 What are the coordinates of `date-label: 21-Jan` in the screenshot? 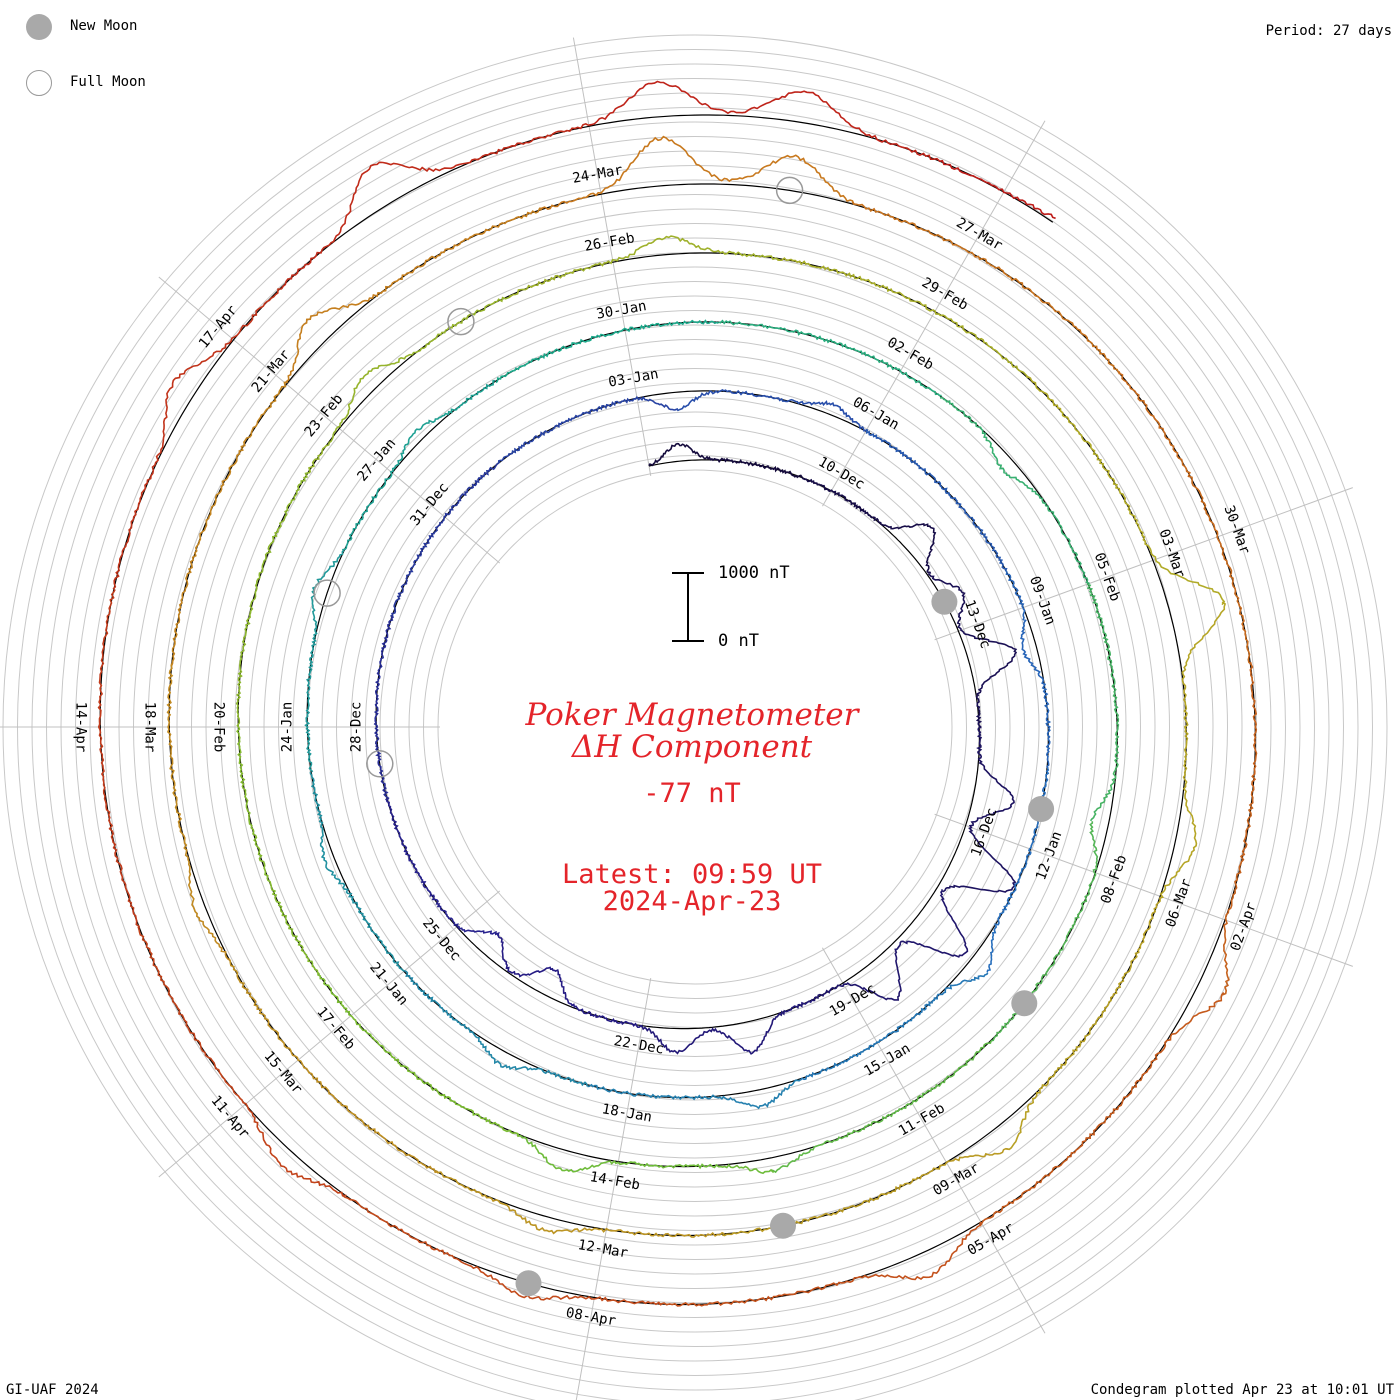 It's located at (388, 984).